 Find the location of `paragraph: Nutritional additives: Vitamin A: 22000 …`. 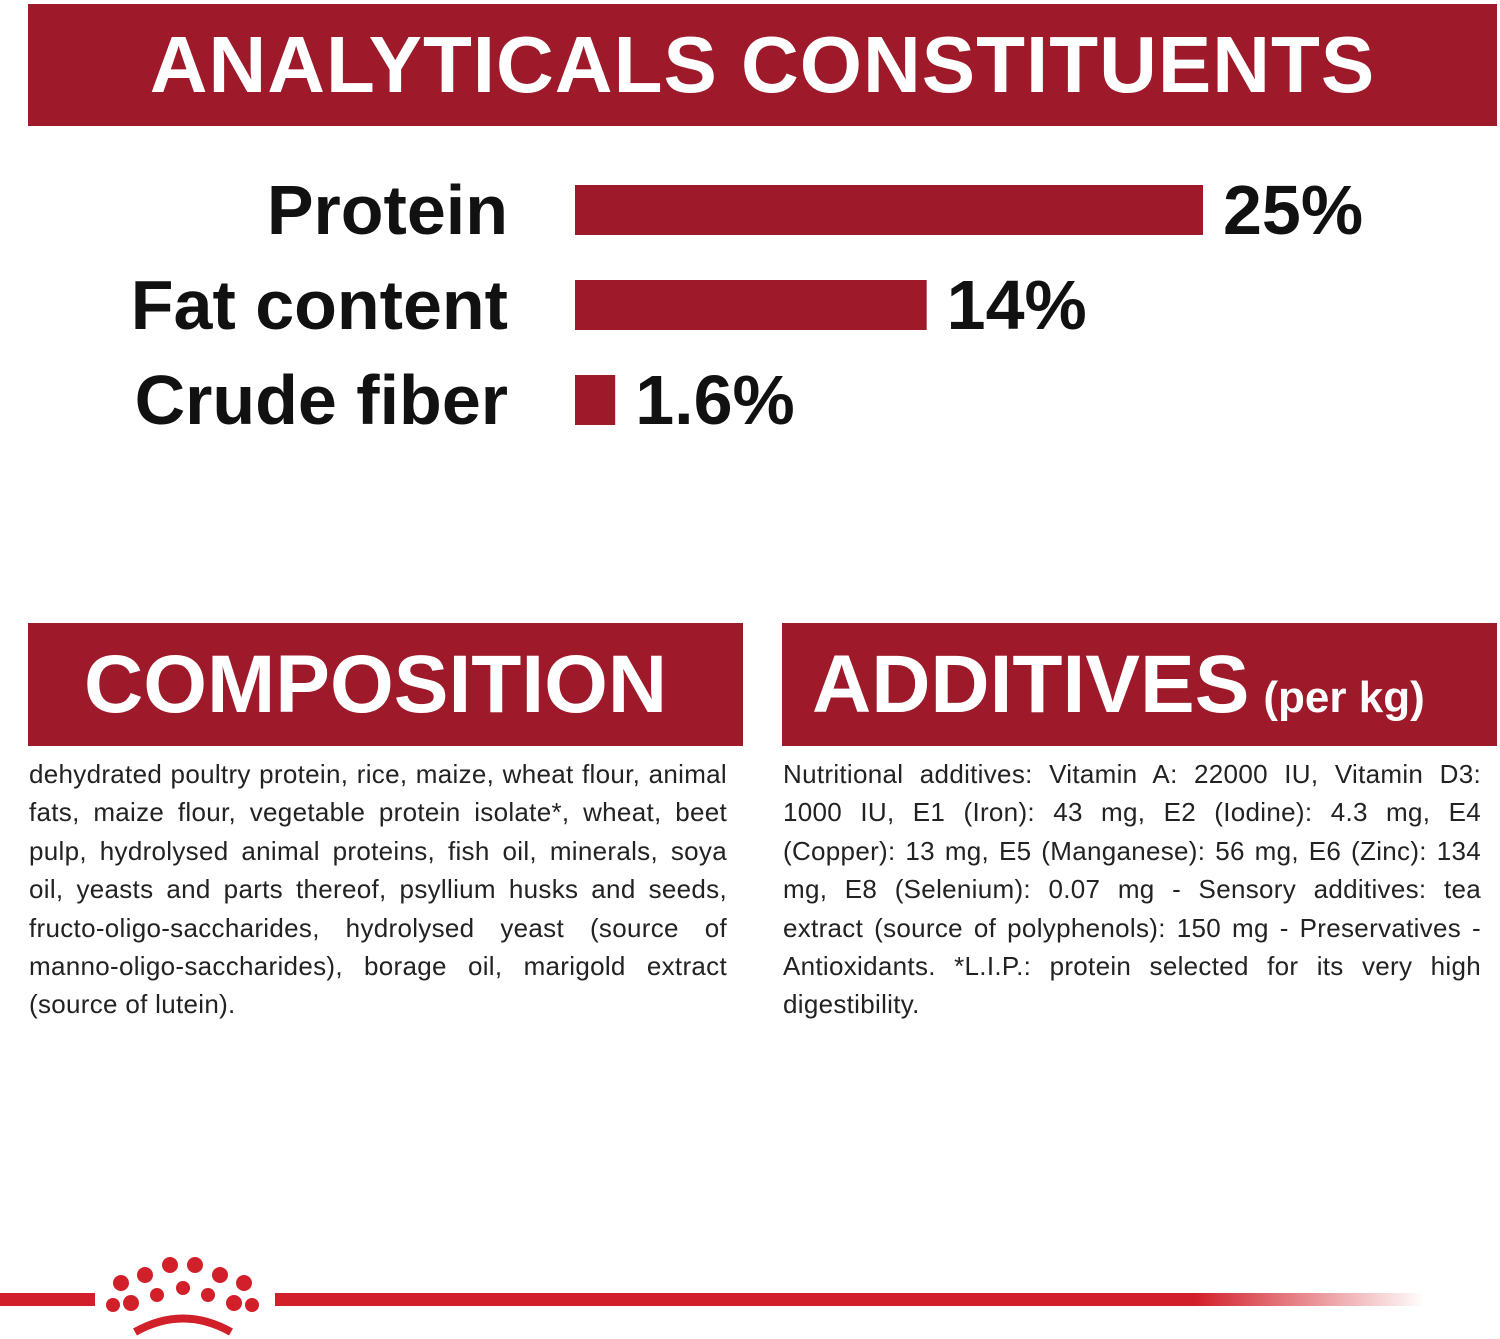

paragraph: Nutritional additives: Vitamin A: 22000 … is located at coordinates (1132, 889).